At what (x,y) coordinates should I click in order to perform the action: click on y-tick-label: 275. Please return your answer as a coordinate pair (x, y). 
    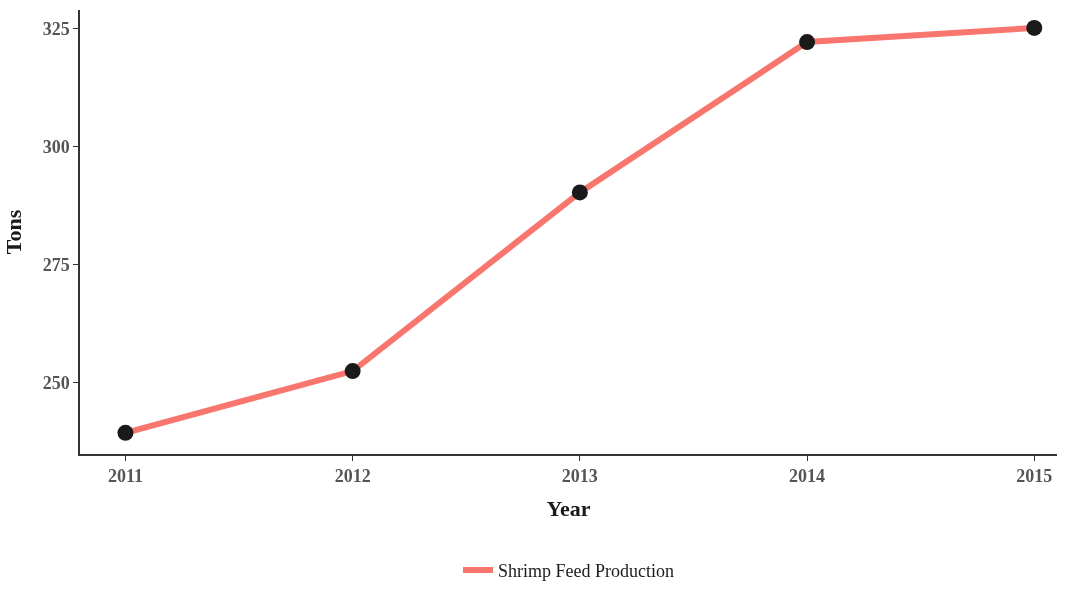
    Looking at the image, I should click on (56, 264).